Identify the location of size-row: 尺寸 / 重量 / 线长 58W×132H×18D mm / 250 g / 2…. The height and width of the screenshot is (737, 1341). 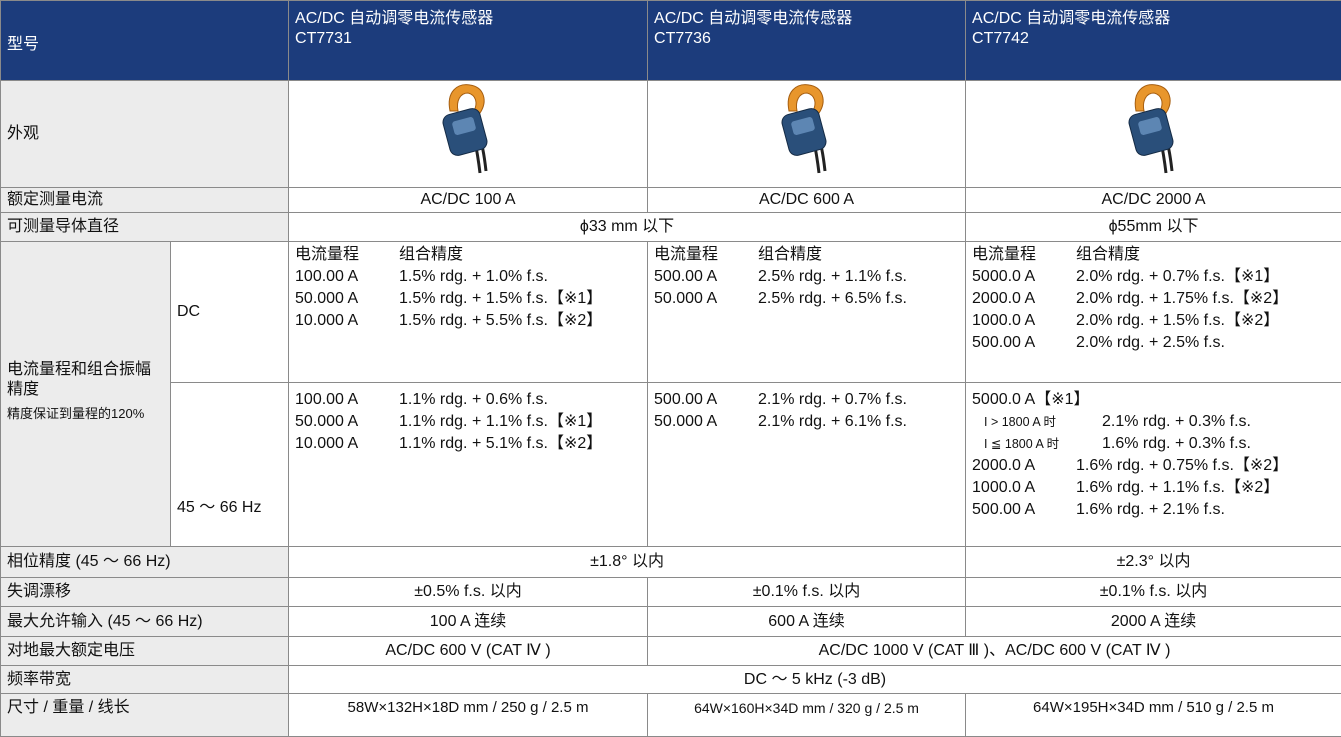
(671, 715).